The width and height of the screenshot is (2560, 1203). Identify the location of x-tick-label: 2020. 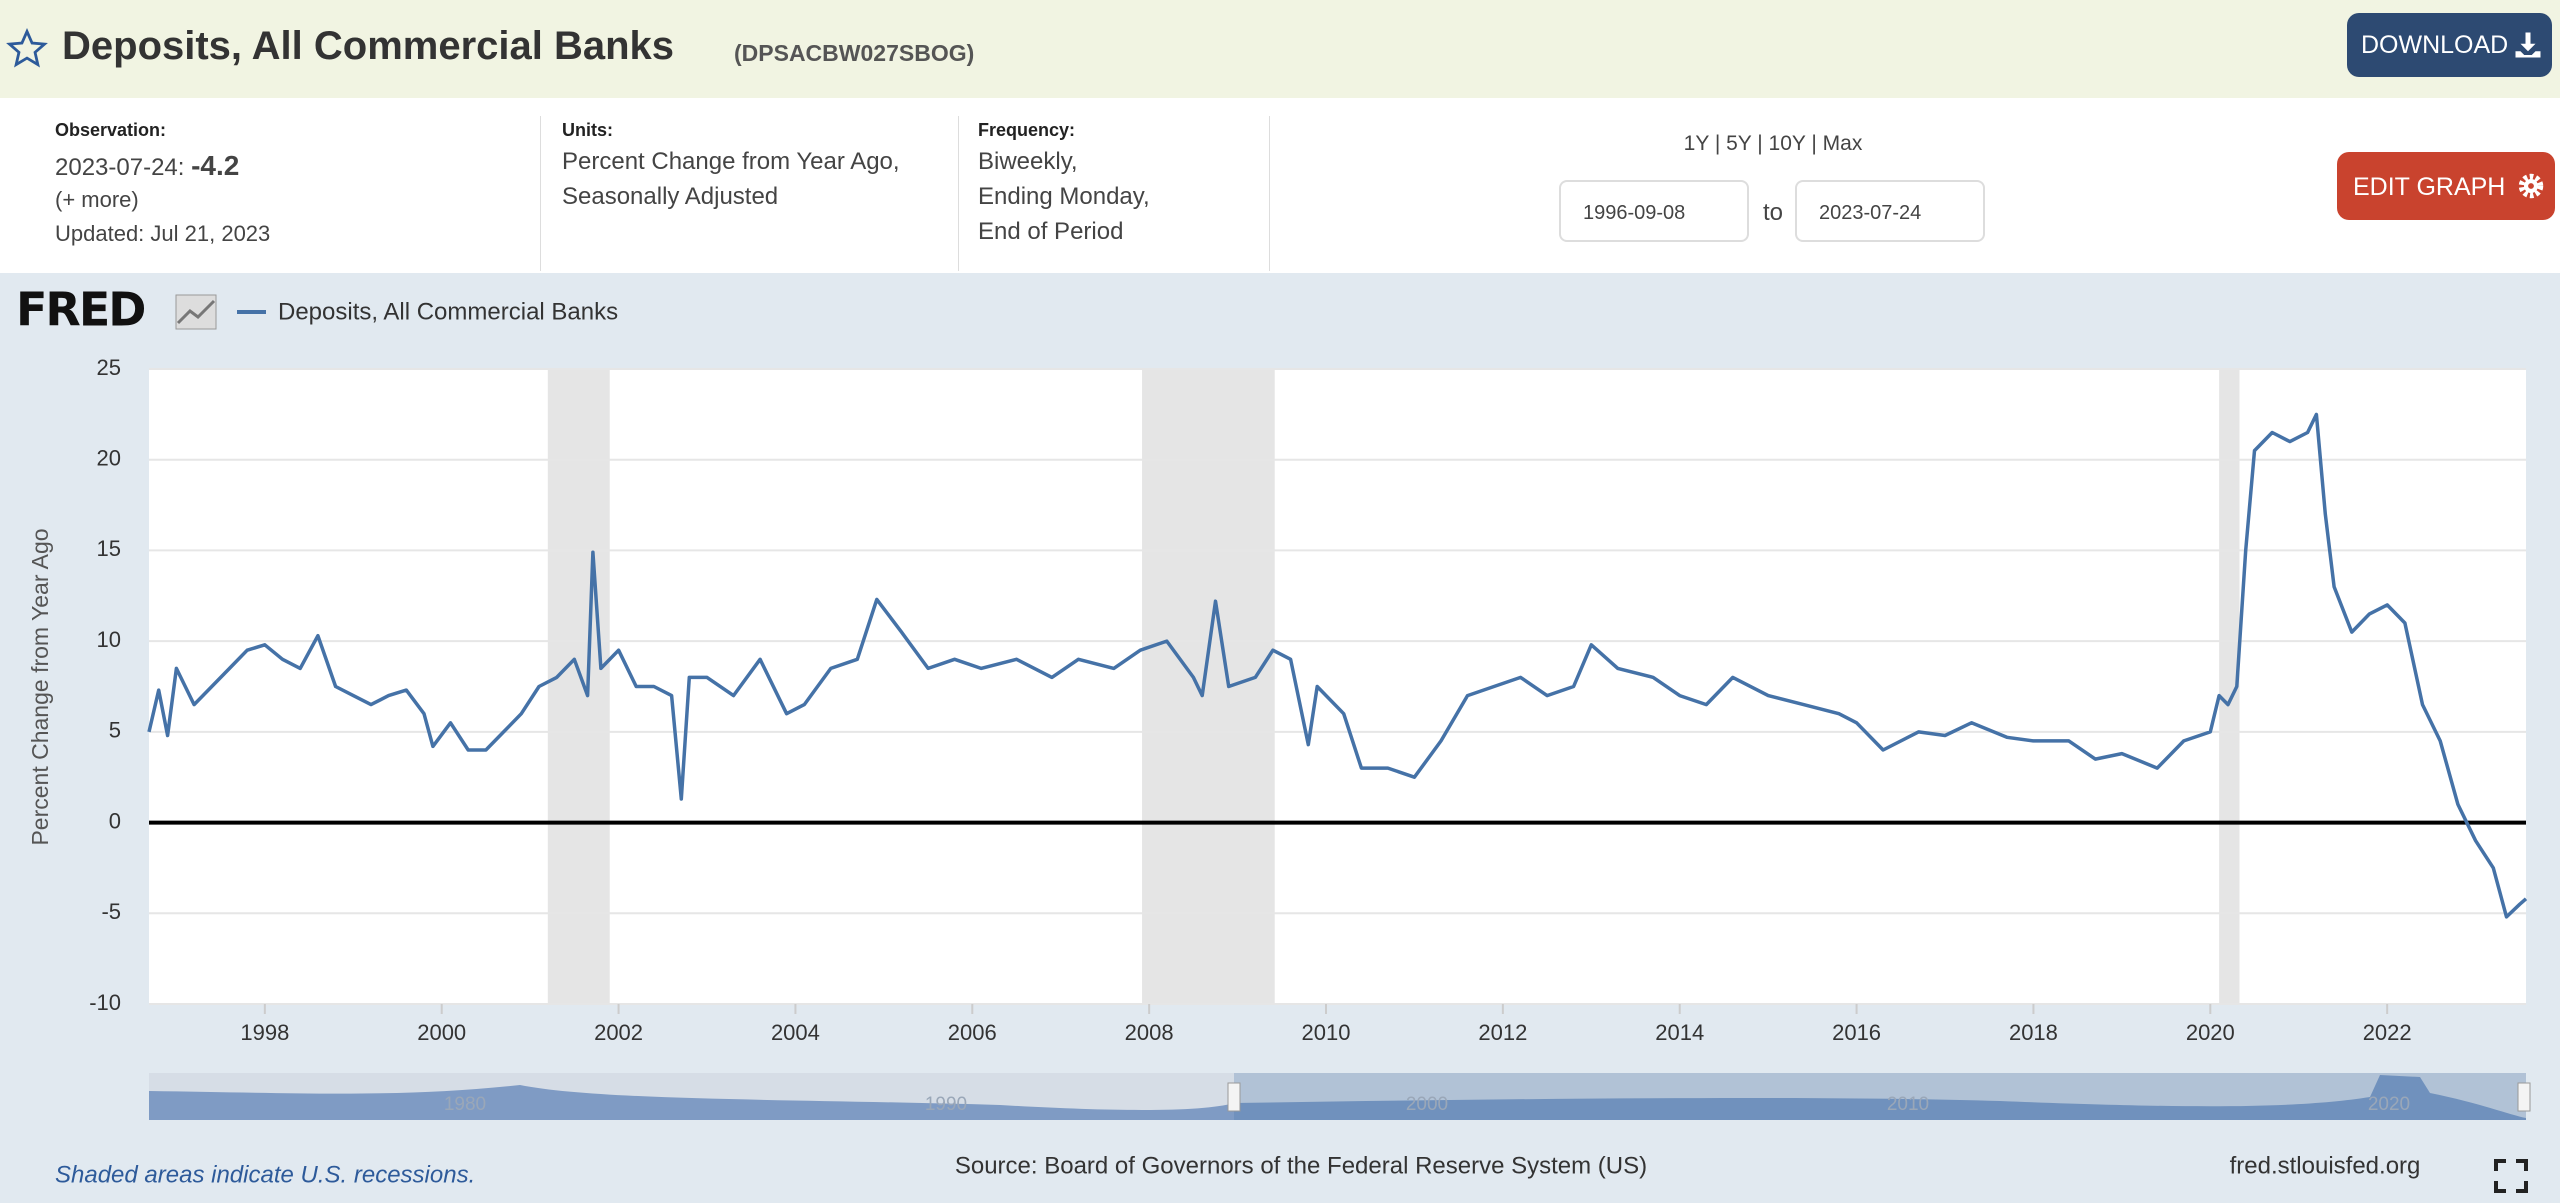
(2210, 1032).